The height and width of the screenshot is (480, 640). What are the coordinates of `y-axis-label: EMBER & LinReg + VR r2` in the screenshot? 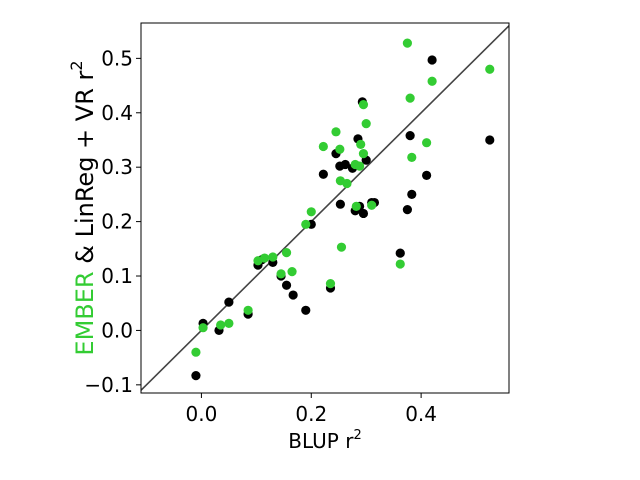 It's located at (83, 207).